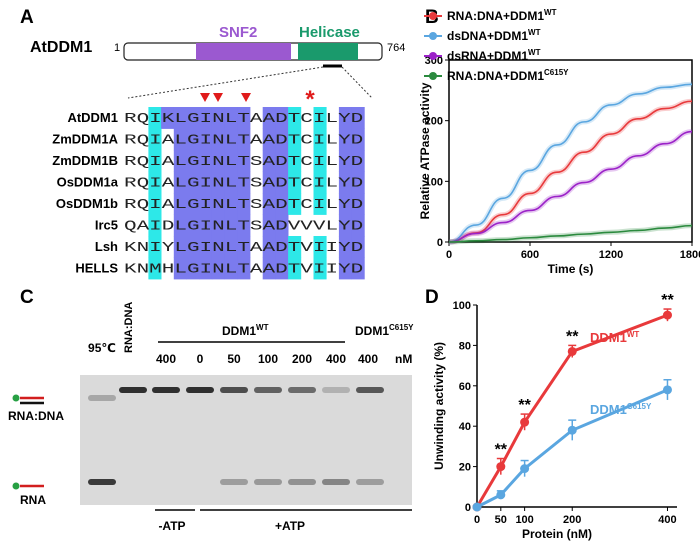  What do you see at coordinates (494, 35) in the screenshot?
I see `legend-label: dsDNA+DDM1WT` at bounding box center [494, 35].